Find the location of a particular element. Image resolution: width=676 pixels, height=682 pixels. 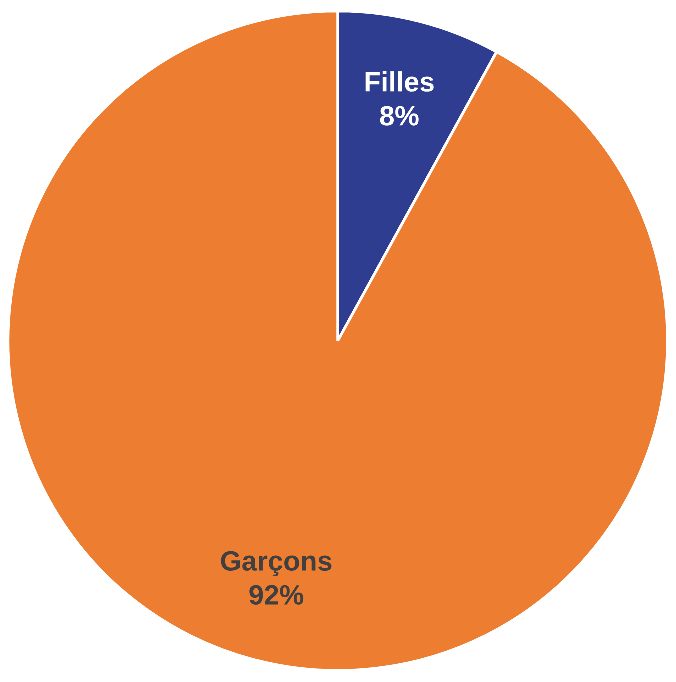

data-label: 8% is located at coordinates (399, 116).